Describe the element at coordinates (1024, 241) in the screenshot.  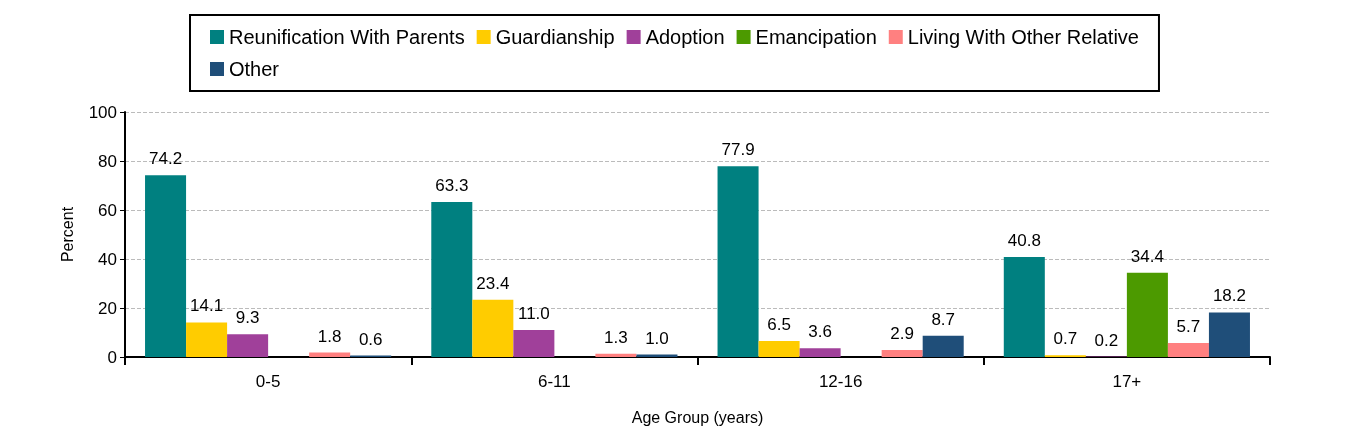
I see `data-label: 40.8` at that location.